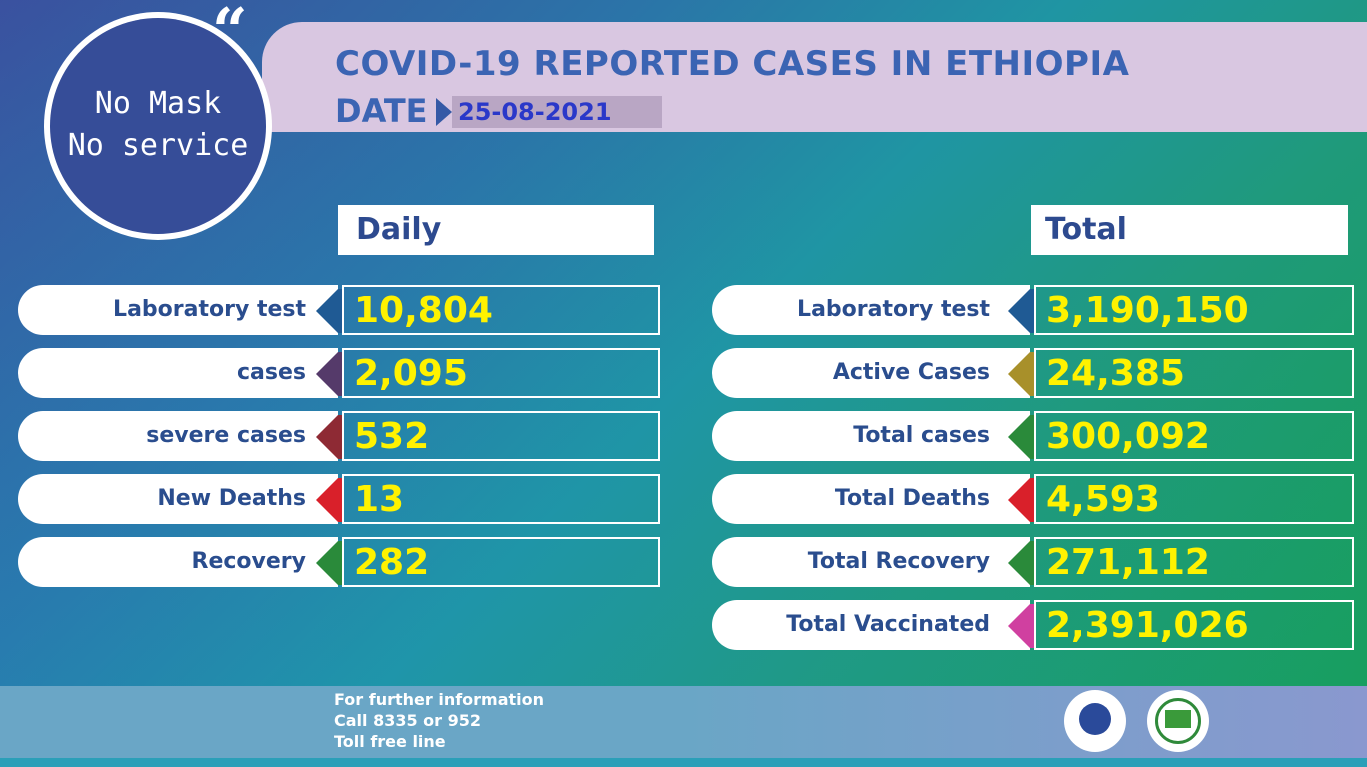 The image size is (1367, 767). I want to click on stat-row: Active Cases 24,385, so click(1035, 374).